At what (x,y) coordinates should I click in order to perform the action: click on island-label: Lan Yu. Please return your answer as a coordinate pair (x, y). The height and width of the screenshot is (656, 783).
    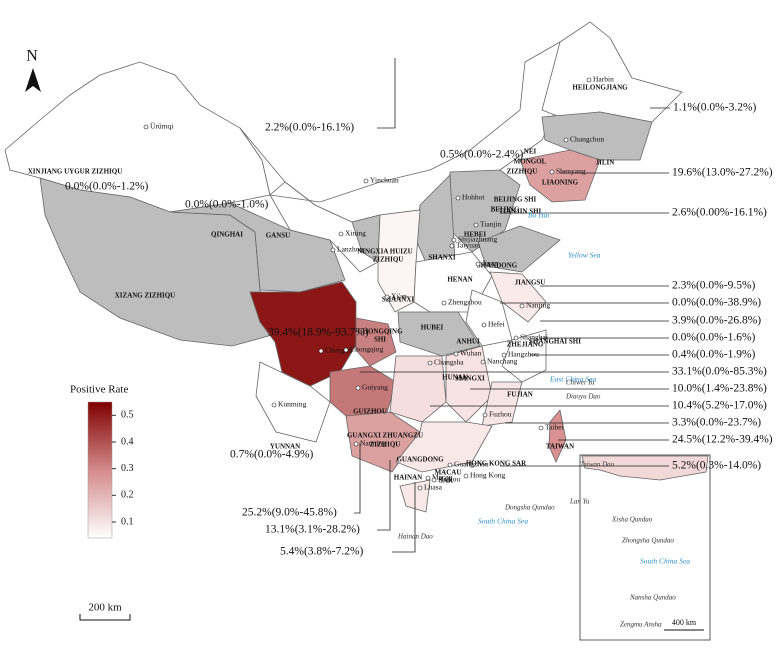
    Looking at the image, I should click on (579, 502).